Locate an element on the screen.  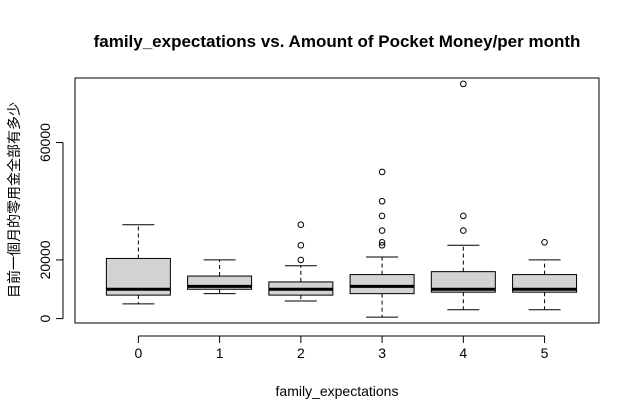
y-tick-label: 20000 is located at coordinates (45, 259).